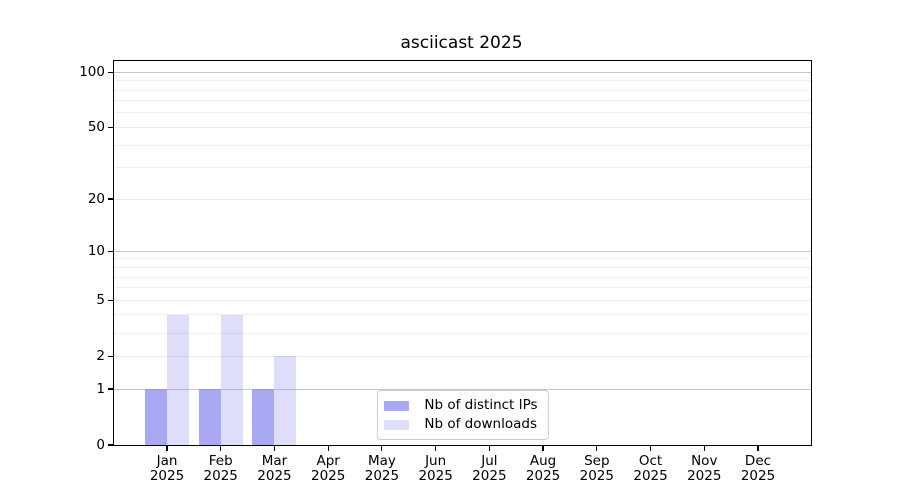 The width and height of the screenshot is (900, 500). What do you see at coordinates (220, 468) in the screenshot?
I see `x-tick-label: Feb 2025` at bounding box center [220, 468].